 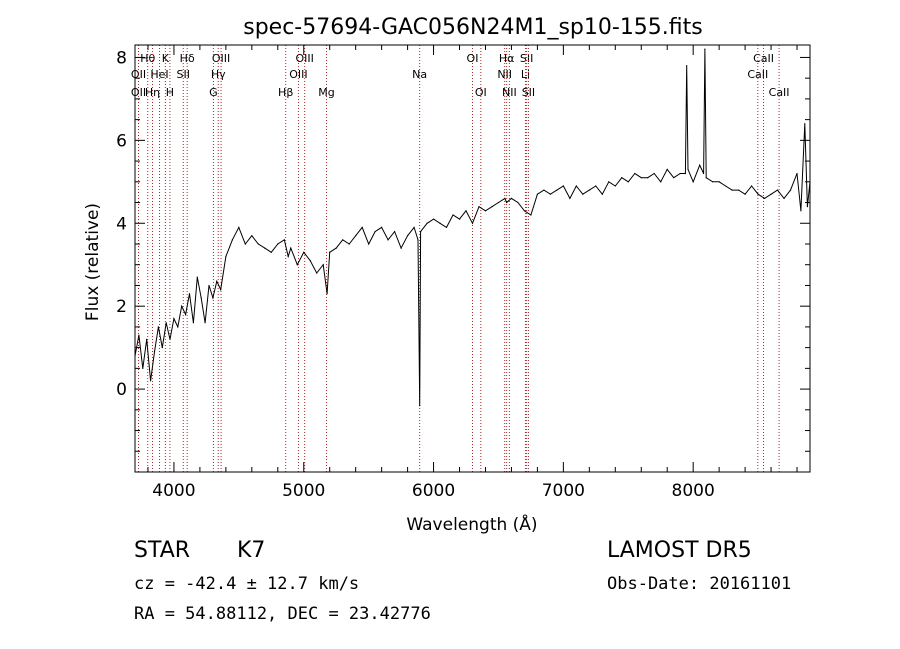 What do you see at coordinates (121, 58) in the screenshot?
I see `y-tick-label-8: 8` at bounding box center [121, 58].